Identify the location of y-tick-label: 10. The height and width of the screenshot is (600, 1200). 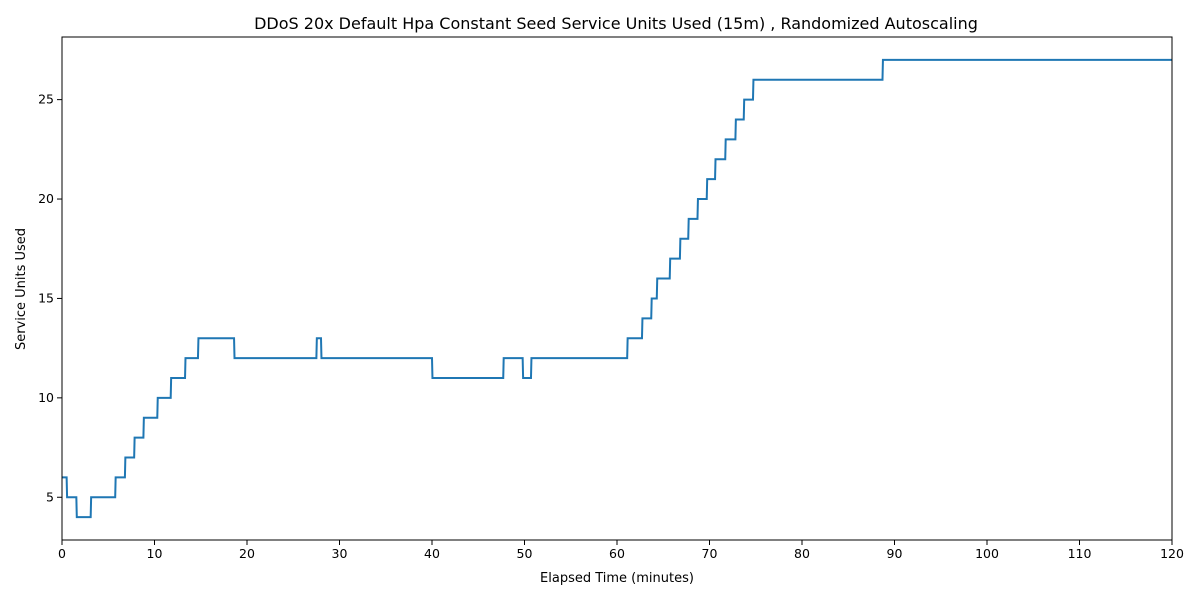
(46, 397).